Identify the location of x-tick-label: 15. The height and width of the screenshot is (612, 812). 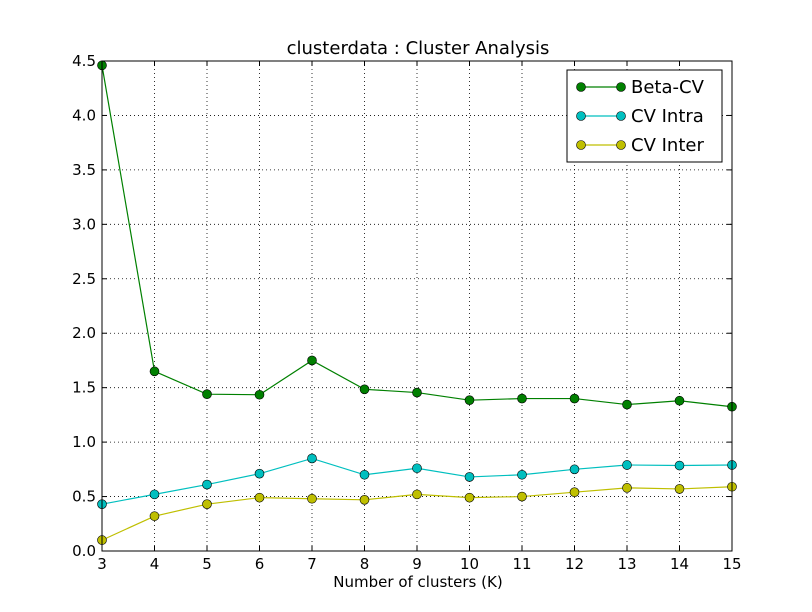
(731, 564).